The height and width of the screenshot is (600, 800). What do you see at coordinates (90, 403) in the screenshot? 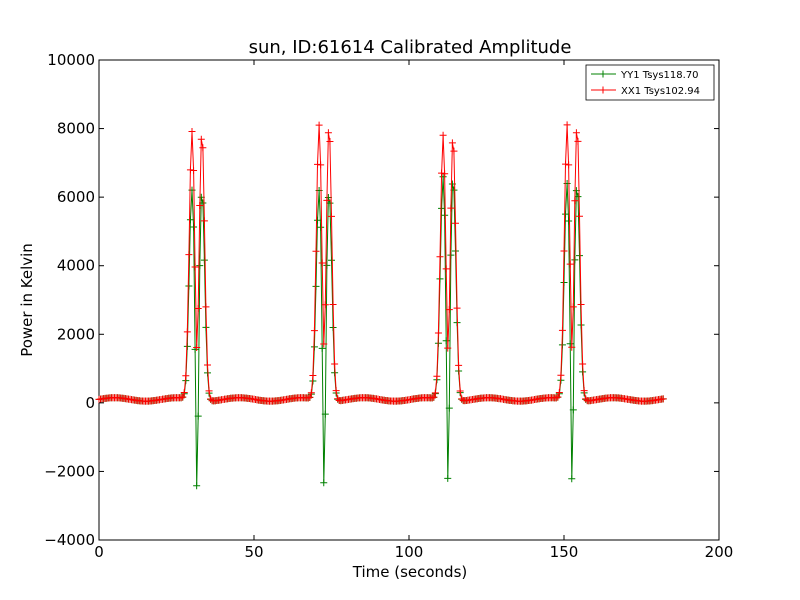
I see `y-tick-label: 0` at bounding box center [90, 403].